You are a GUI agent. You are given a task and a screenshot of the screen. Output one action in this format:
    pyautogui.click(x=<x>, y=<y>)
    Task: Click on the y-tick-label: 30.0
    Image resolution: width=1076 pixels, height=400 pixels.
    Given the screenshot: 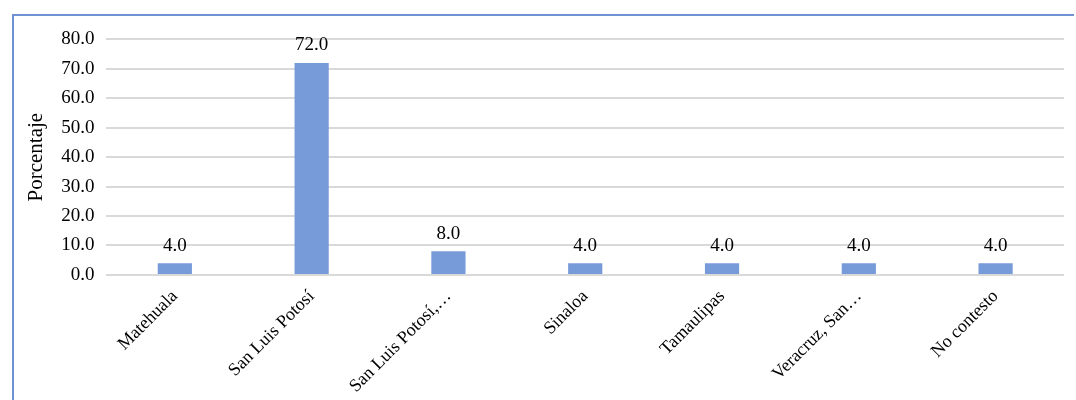 What is the action you would take?
    pyautogui.click(x=78, y=185)
    